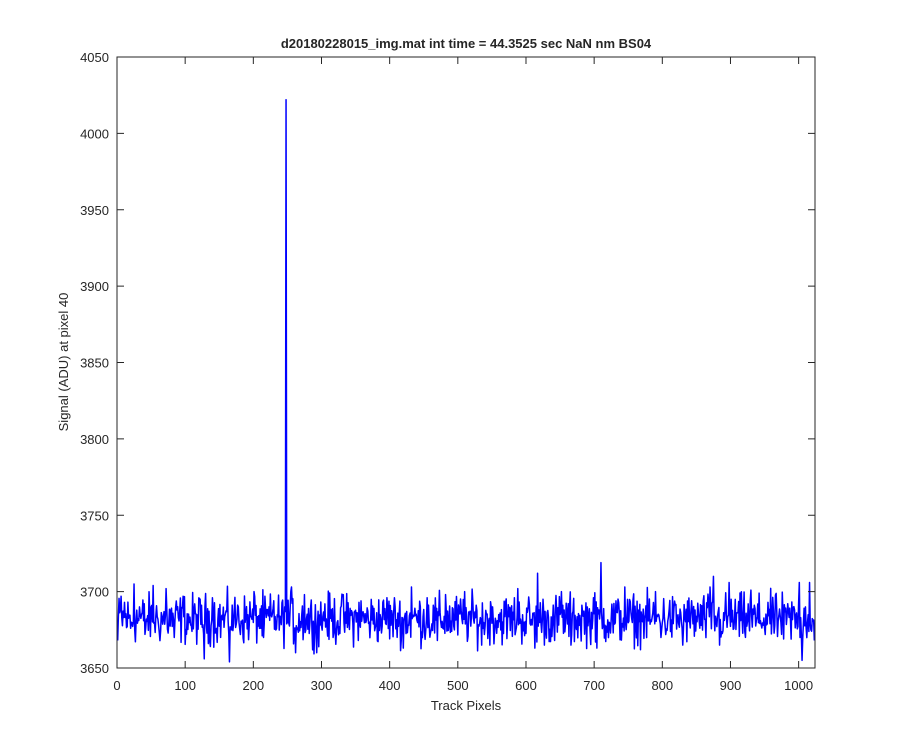 This screenshot has width=900, height=750. I want to click on x-tick-label: 600, so click(526, 685).